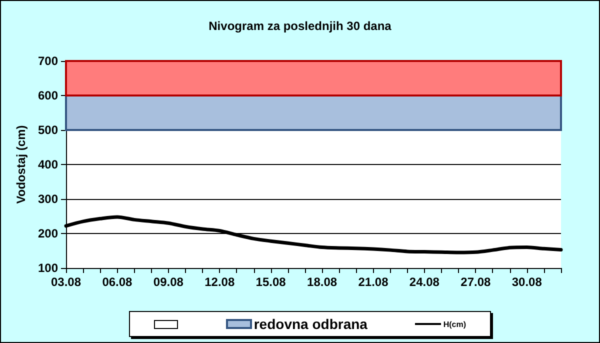 The width and height of the screenshot is (600, 343). What do you see at coordinates (322, 282) in the screenshot?
I see `x-tick-label: 18.08` at bounding box center [322, 282].